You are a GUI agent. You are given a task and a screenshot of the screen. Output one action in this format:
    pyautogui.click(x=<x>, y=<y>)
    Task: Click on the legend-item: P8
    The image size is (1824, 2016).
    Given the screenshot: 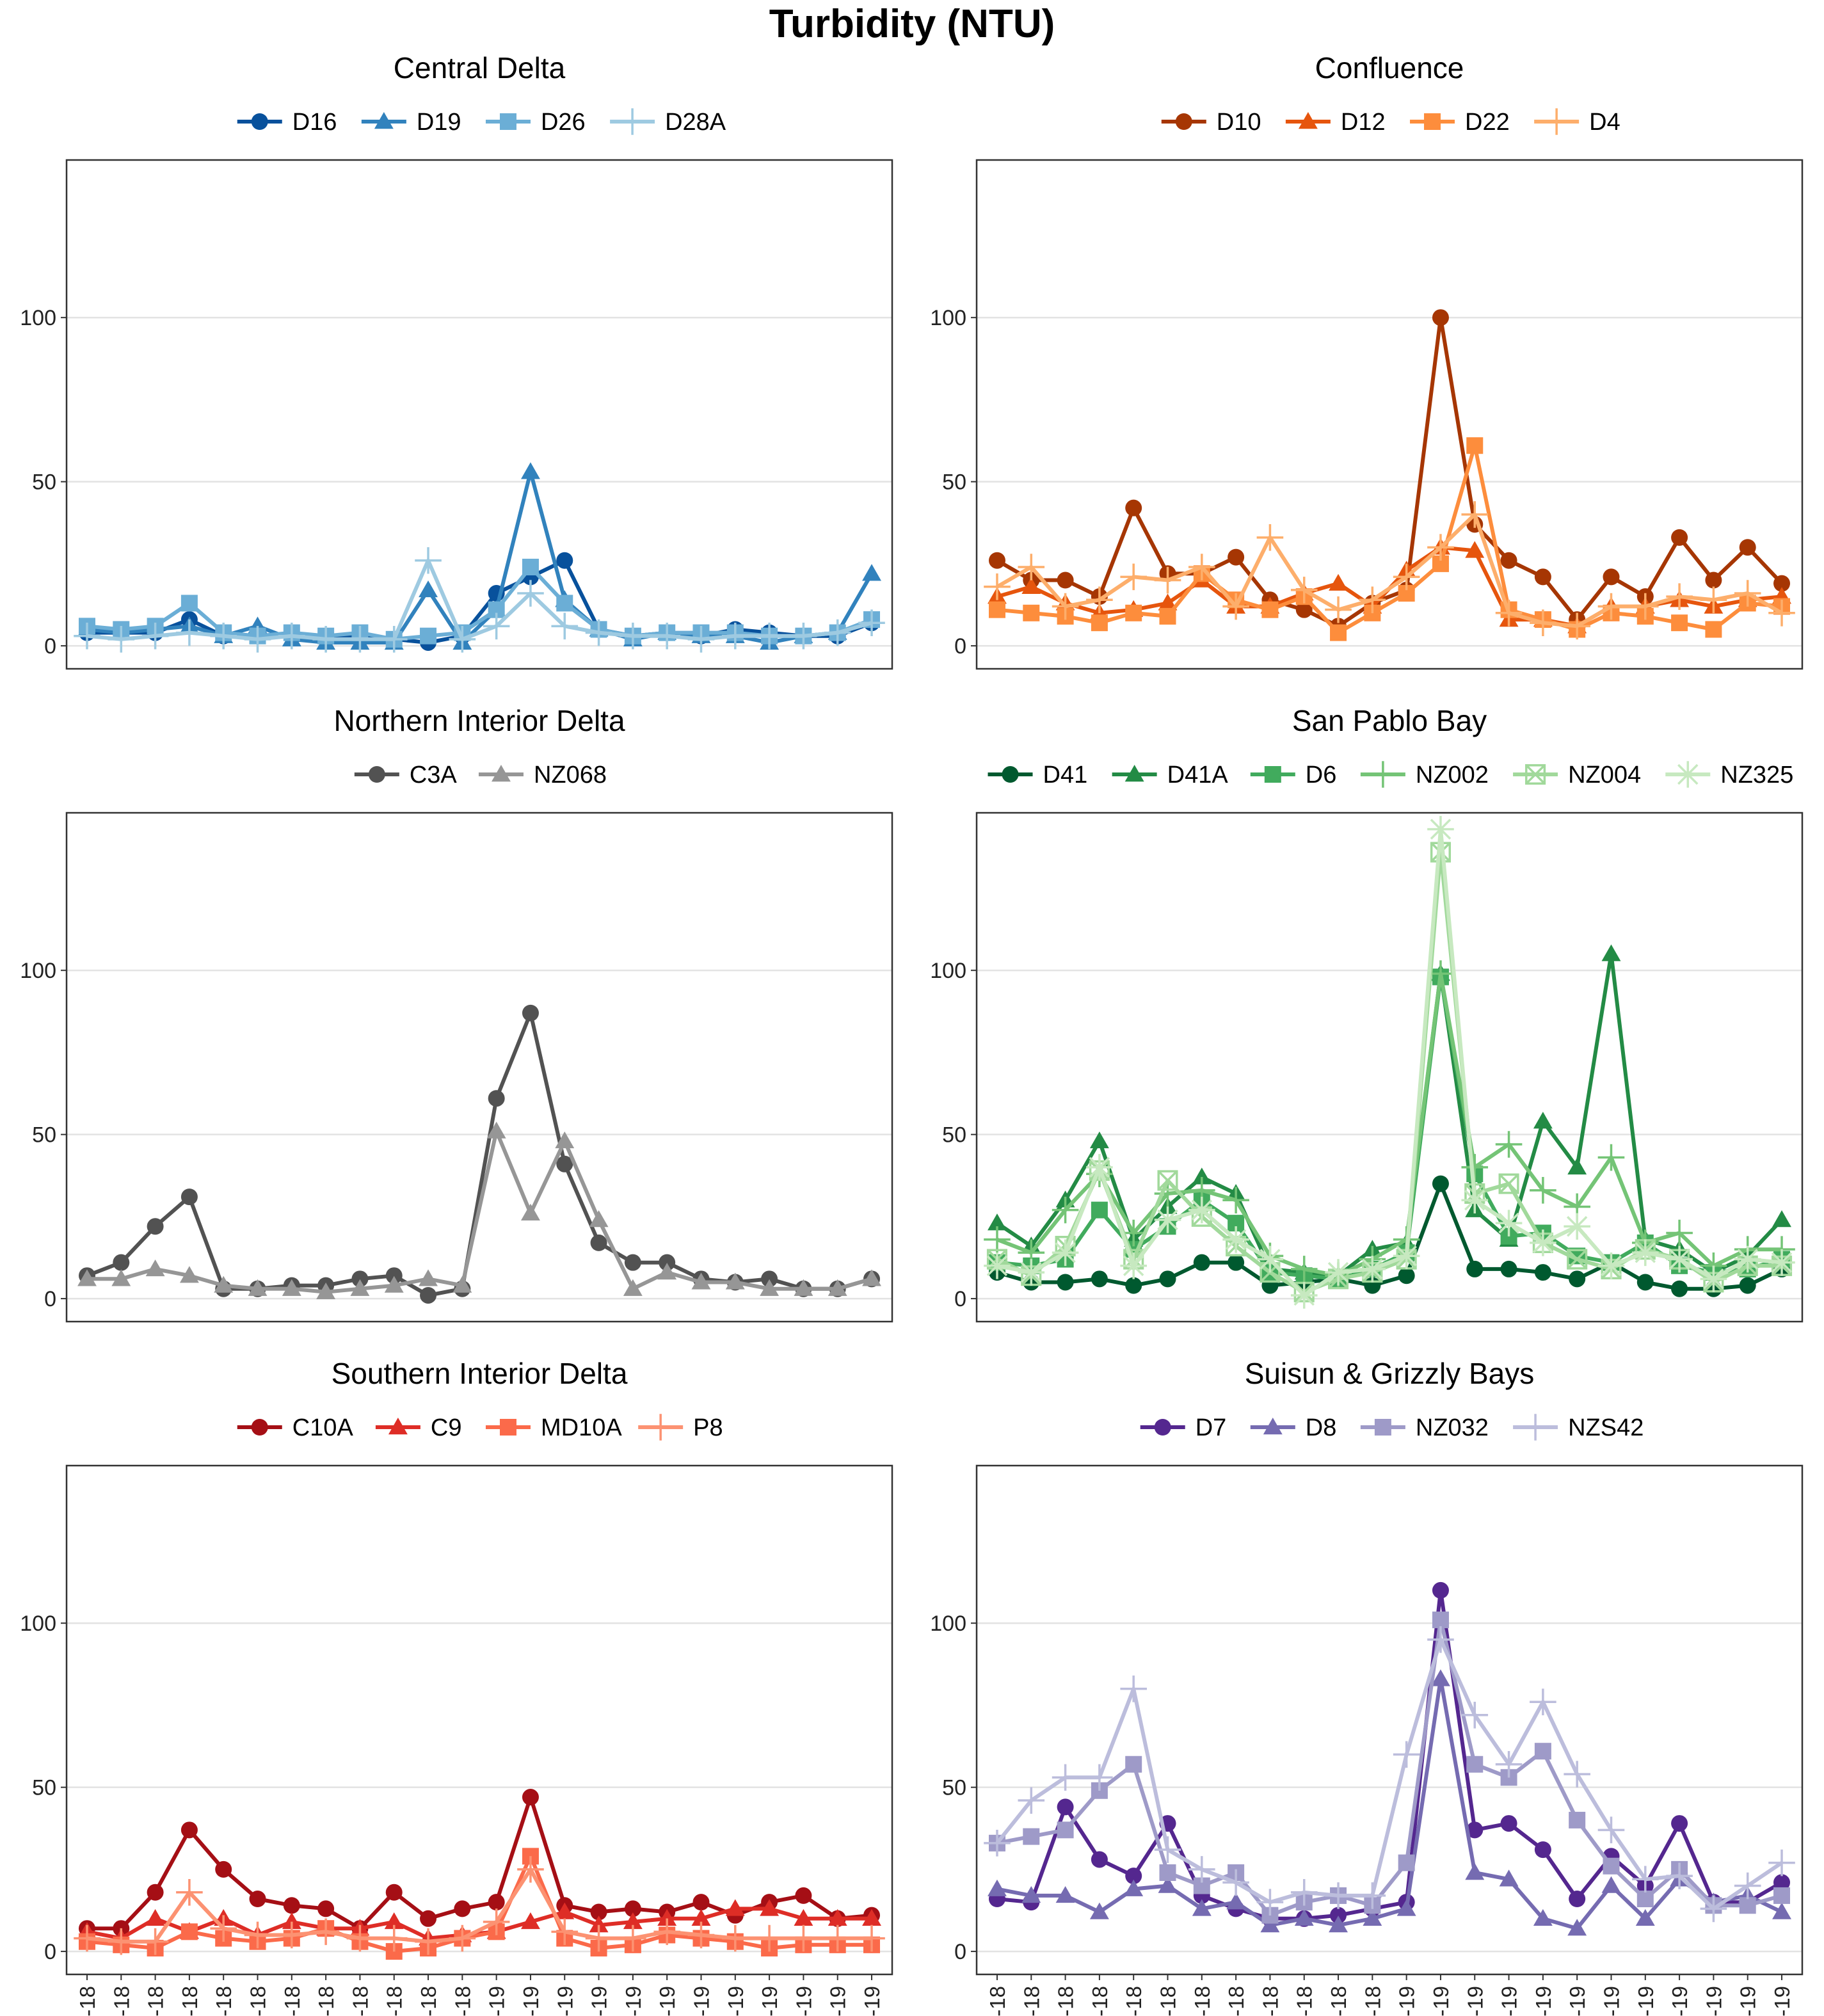 What is the action you would take?
    pyautogui.click(x=680, y=1427)
    